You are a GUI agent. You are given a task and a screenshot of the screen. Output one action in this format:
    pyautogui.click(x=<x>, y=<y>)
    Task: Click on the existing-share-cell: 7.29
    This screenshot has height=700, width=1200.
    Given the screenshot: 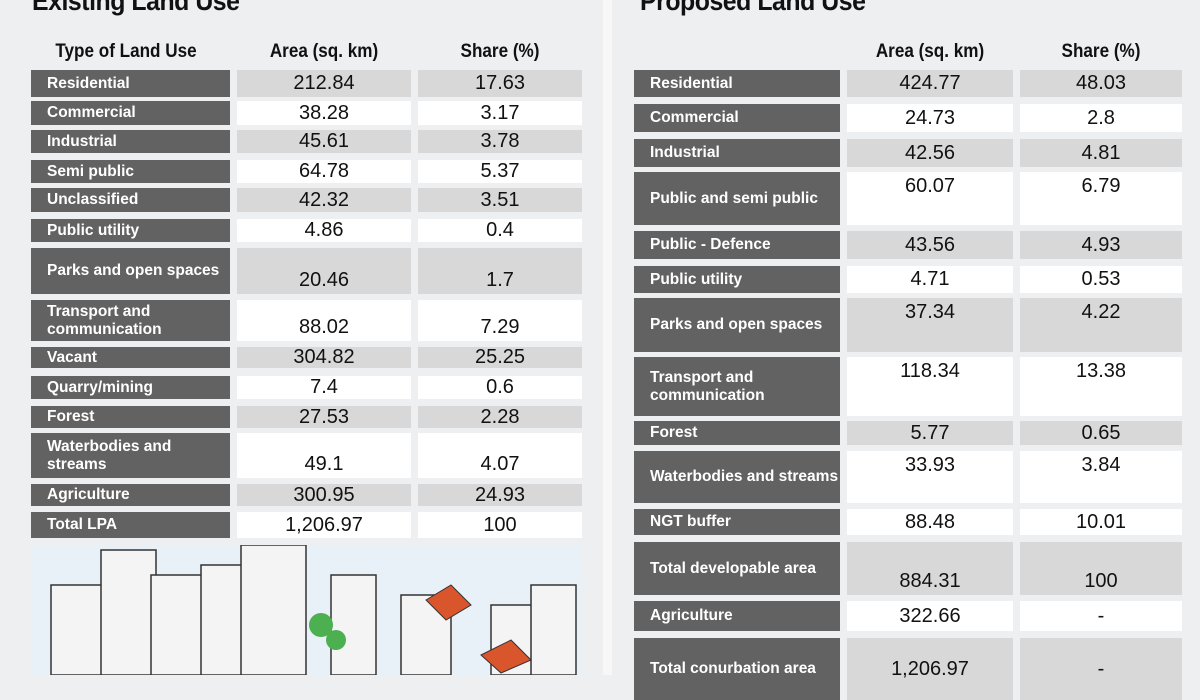 What is the action you would take?
    pyautogui.click(x=500, y=320)
    